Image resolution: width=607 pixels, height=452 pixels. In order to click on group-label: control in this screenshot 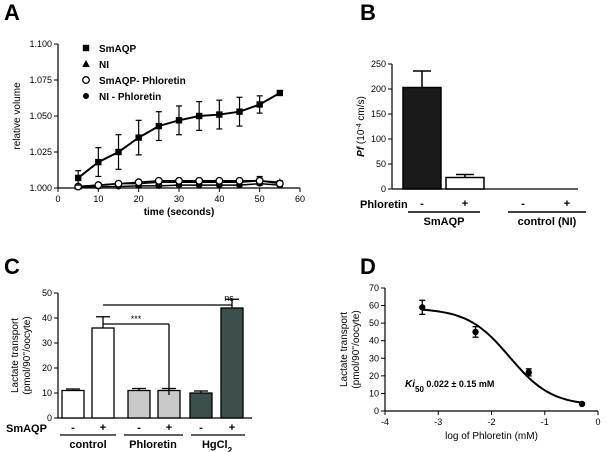, I will do `click(87, 445)`.